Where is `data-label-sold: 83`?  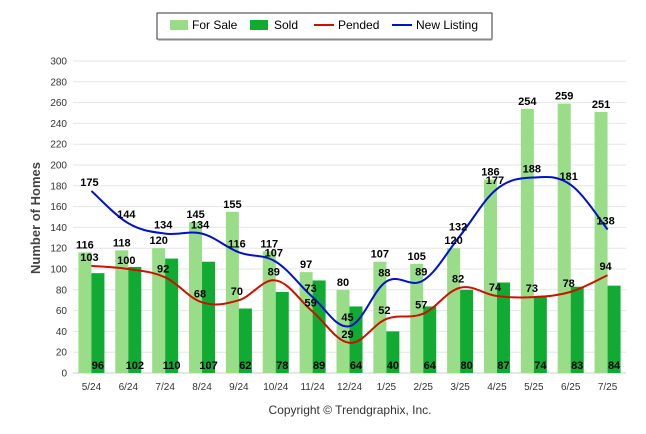 data-label-sold: 83 is located at coordinates (577, 366).